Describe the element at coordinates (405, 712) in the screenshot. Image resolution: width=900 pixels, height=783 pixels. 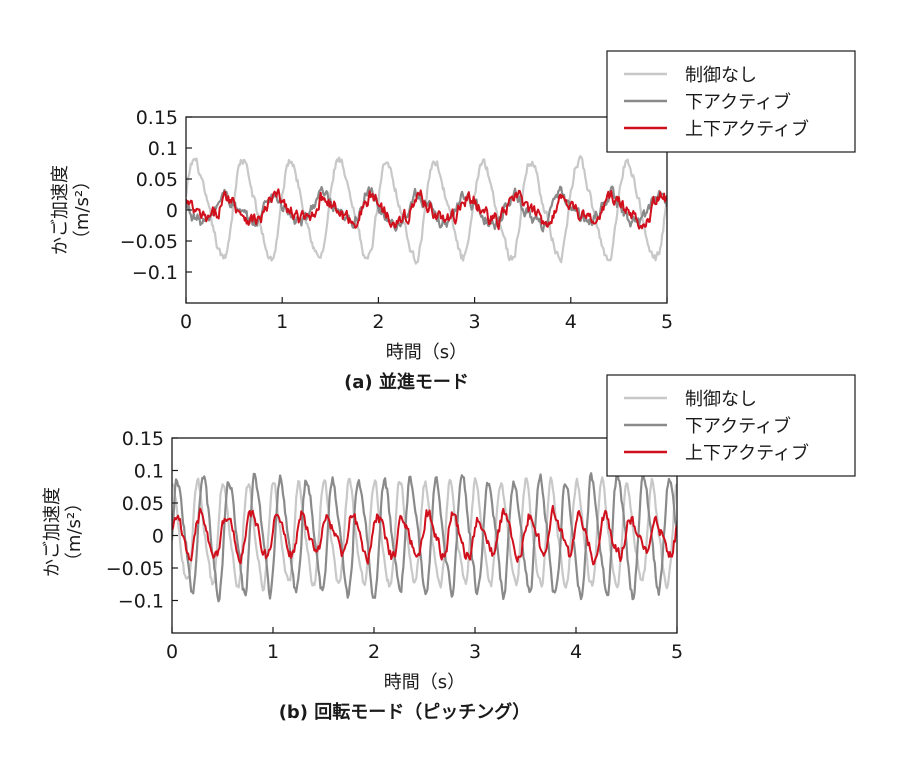
I see `chart-caption: (b) 回転モード（ピッチング）` at that location.